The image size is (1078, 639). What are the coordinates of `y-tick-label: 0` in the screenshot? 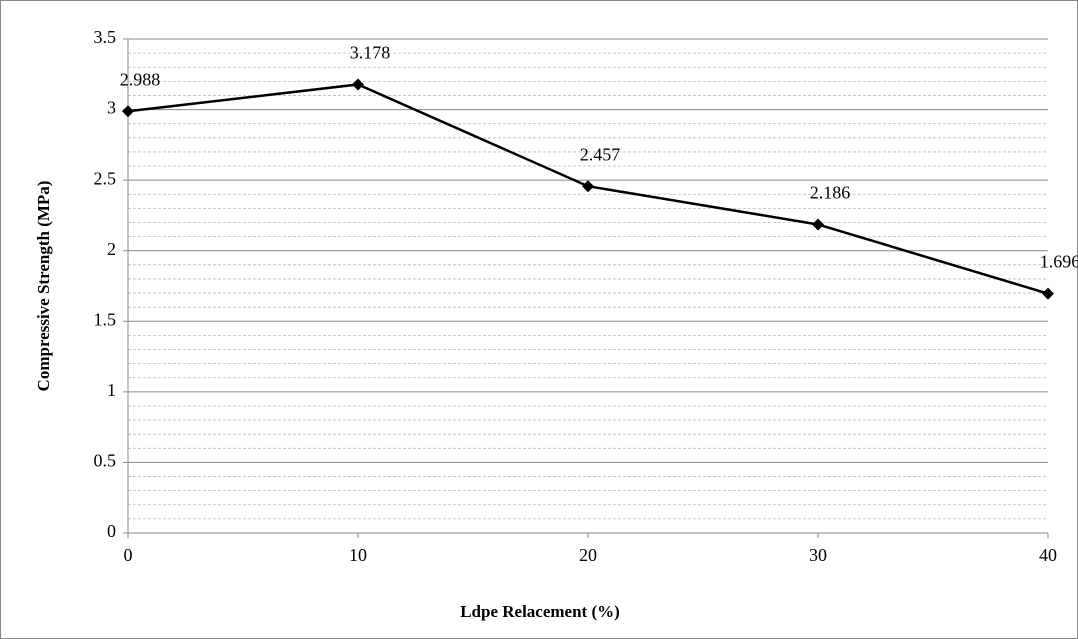 It's located at (111, 531).